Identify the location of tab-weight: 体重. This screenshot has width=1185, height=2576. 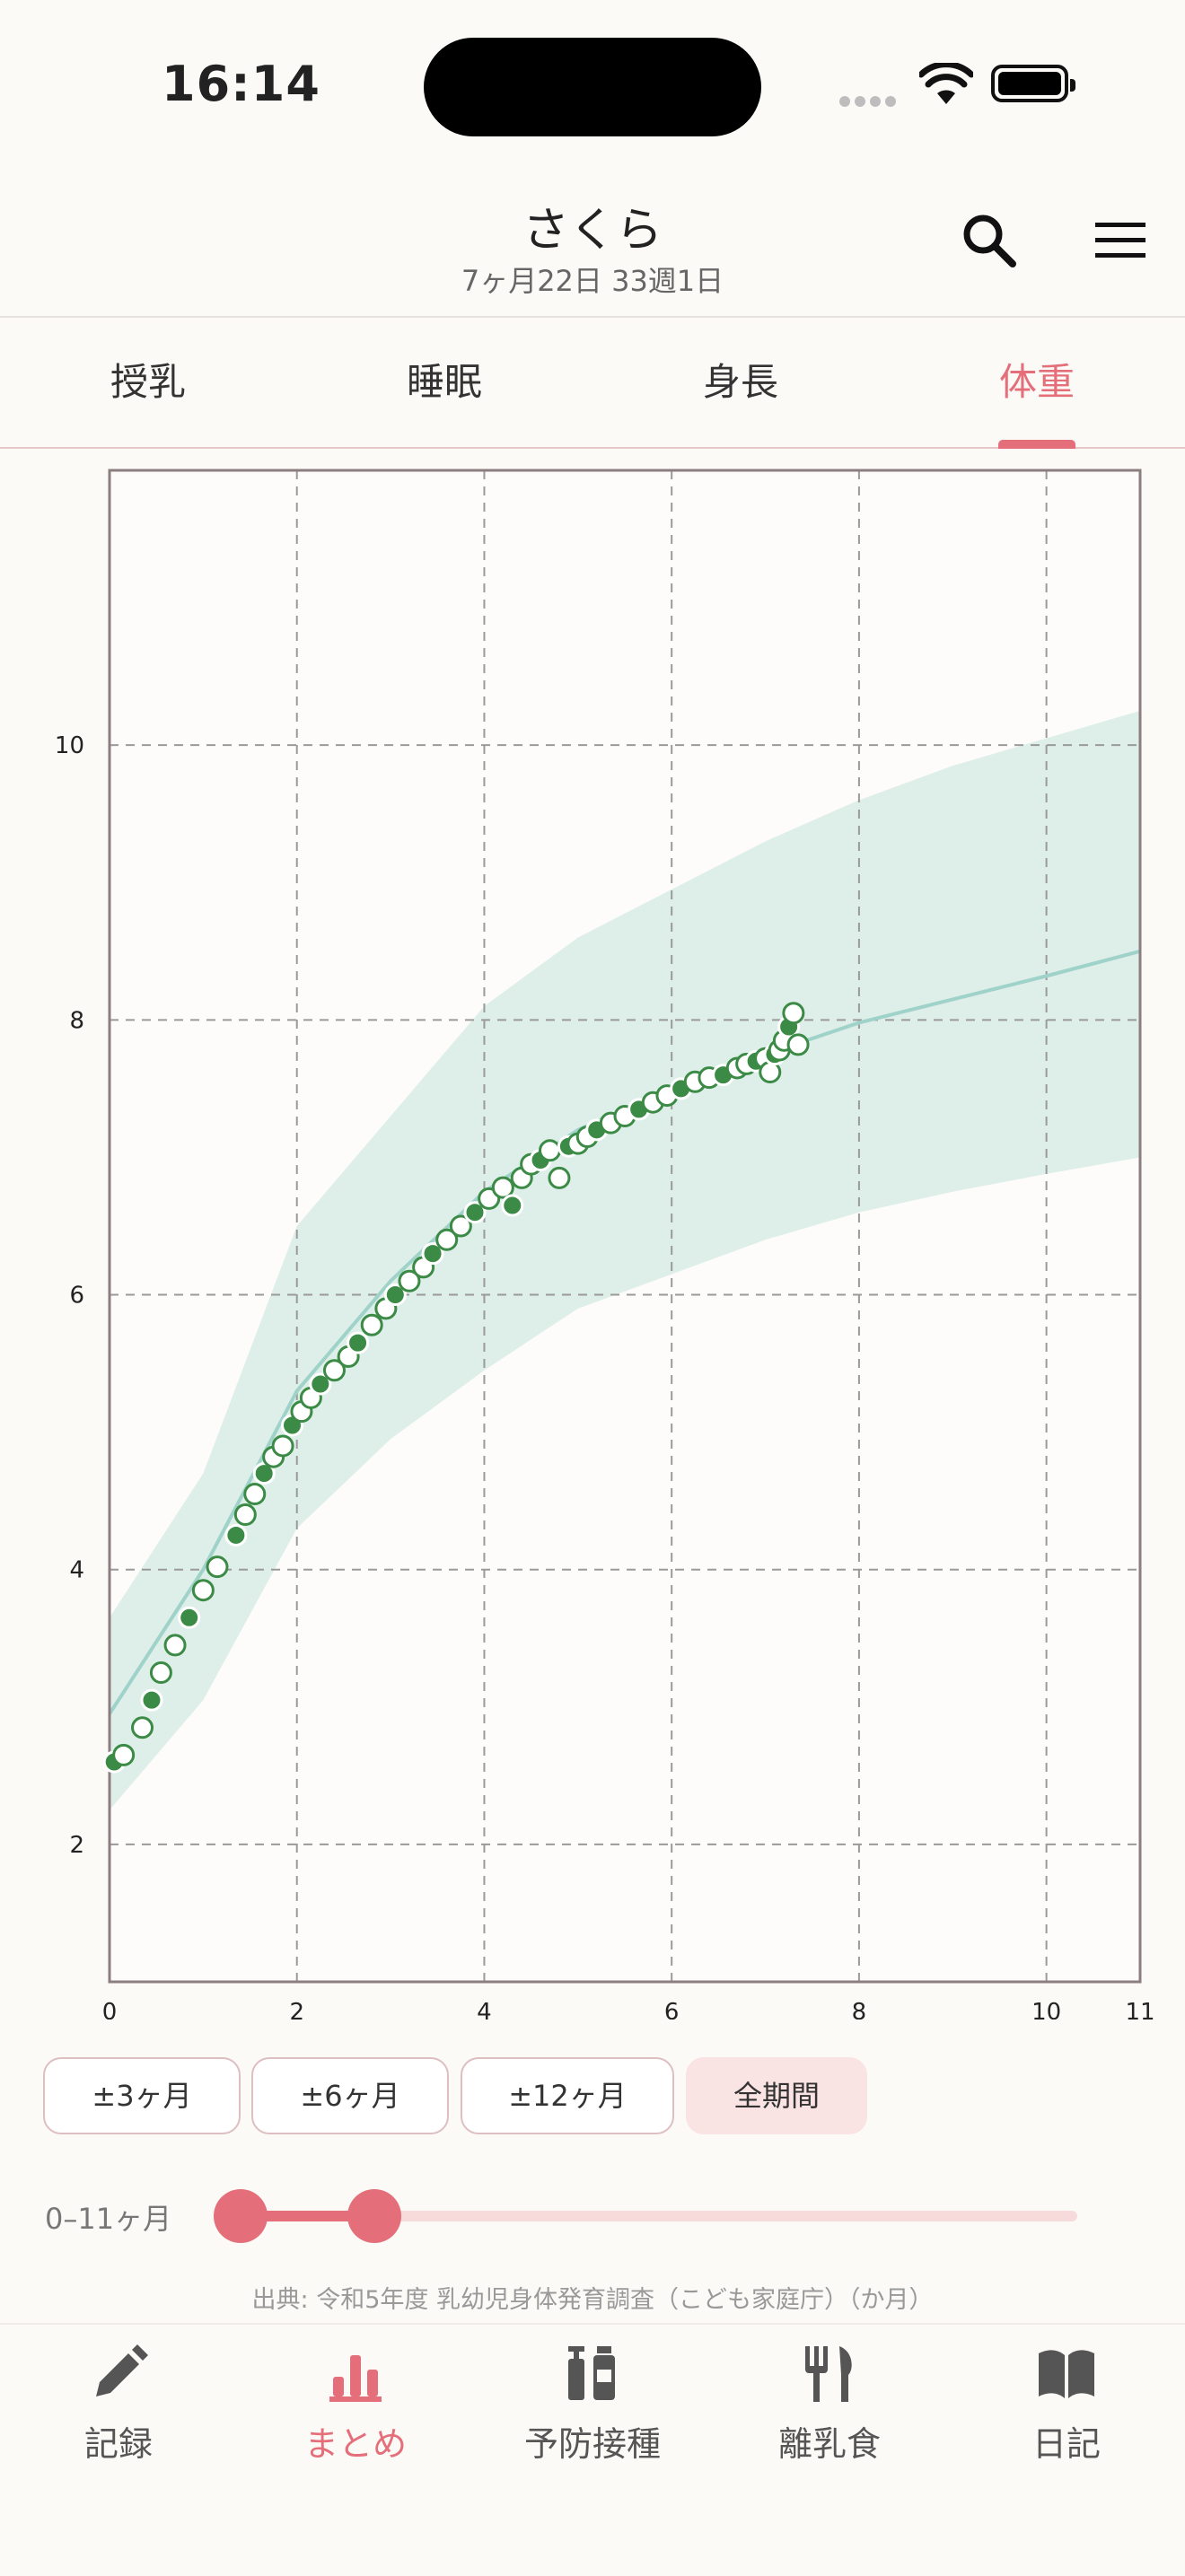
(1036, 382).